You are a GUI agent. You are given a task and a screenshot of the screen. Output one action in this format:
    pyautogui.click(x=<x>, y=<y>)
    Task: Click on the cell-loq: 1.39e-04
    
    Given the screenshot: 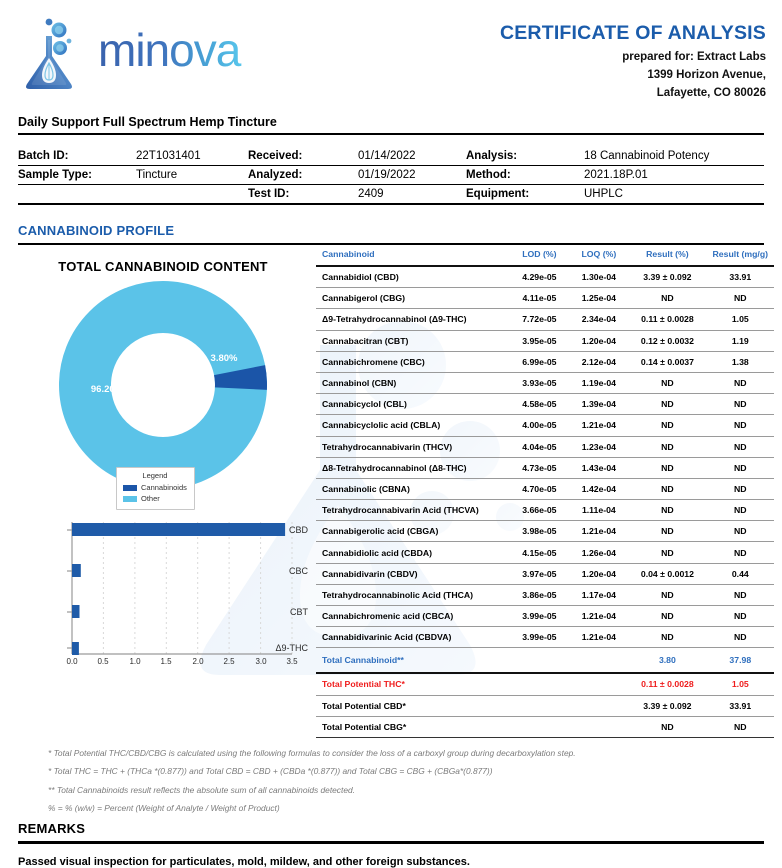 What is the action you would take?
    pyautogui.click(x=599, y=404)
    